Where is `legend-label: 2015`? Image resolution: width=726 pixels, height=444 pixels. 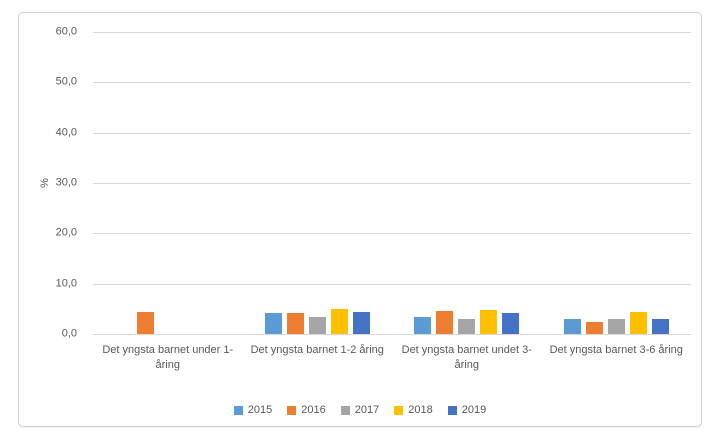 legend-label: 2015 is located at coordinates (260, 410).